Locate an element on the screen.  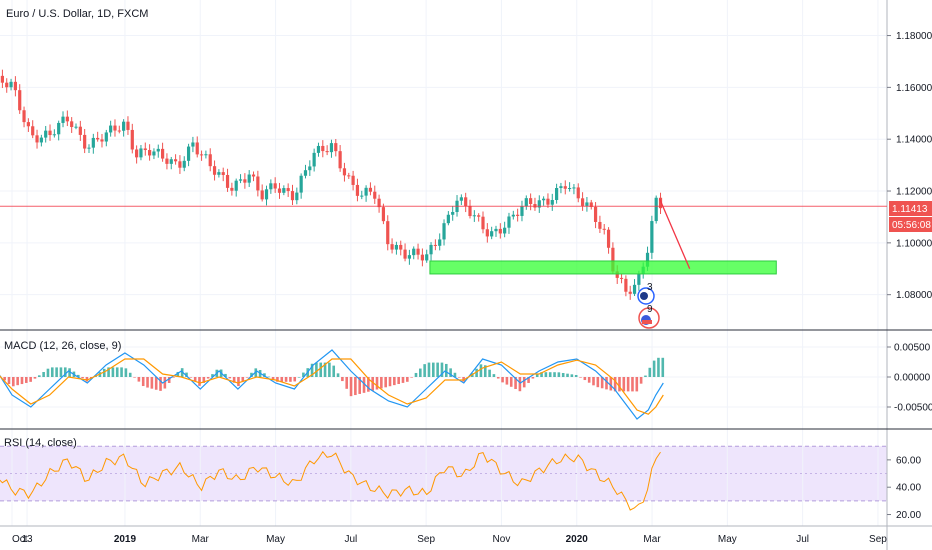
projection-line is located at coordinates (674, 234).